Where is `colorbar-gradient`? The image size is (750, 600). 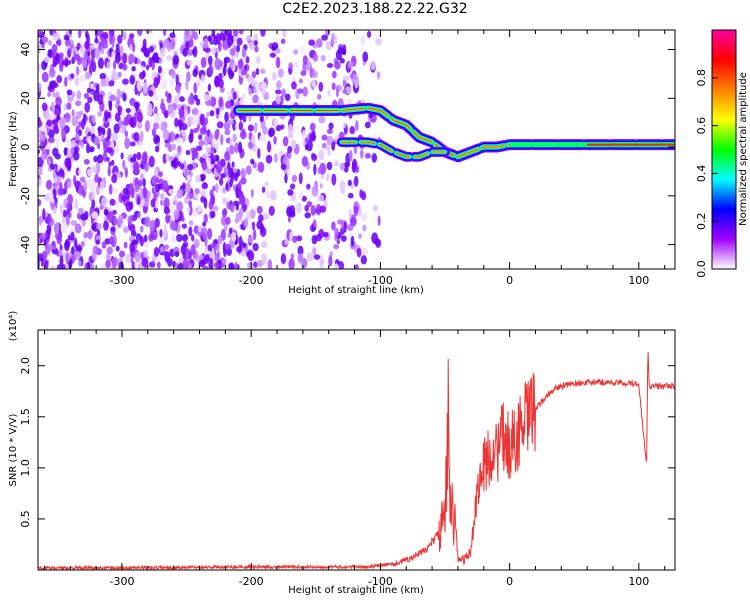
colorbar-gradient is located at coordinates (724, 149).